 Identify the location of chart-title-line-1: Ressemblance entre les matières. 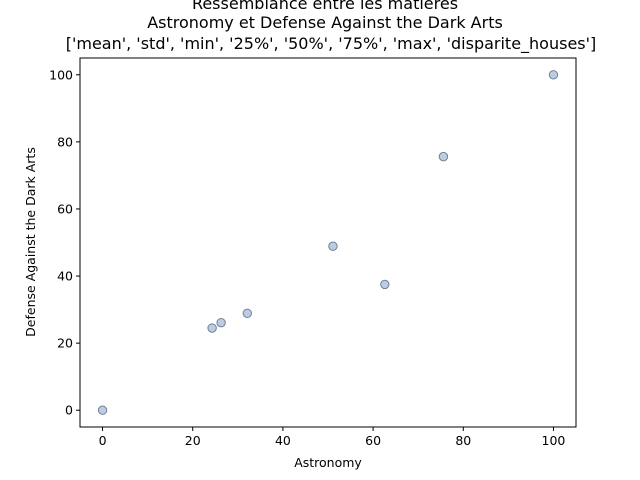
(325, 6).